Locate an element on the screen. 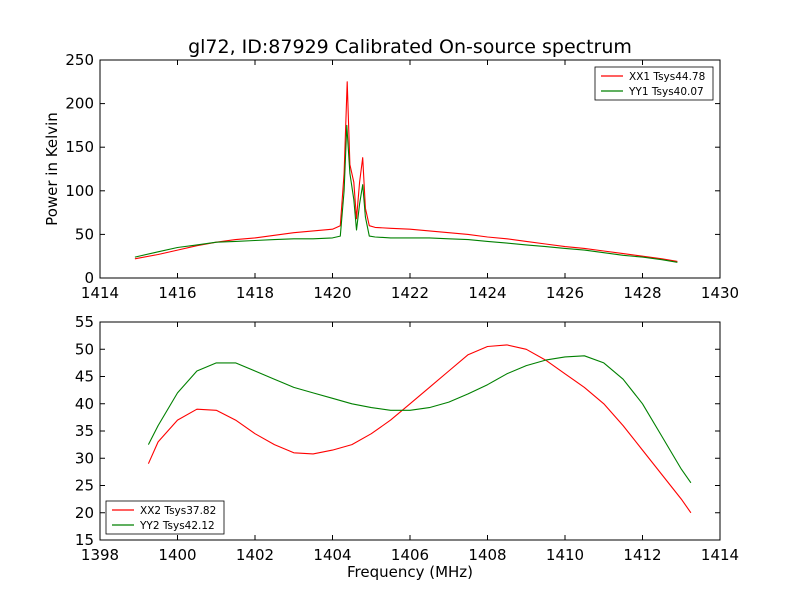 Image resolution: width=800 pixels, height=600 pixels. legend-label-2: YY1 Tsys40.07 is located at coordinates (666, 92).